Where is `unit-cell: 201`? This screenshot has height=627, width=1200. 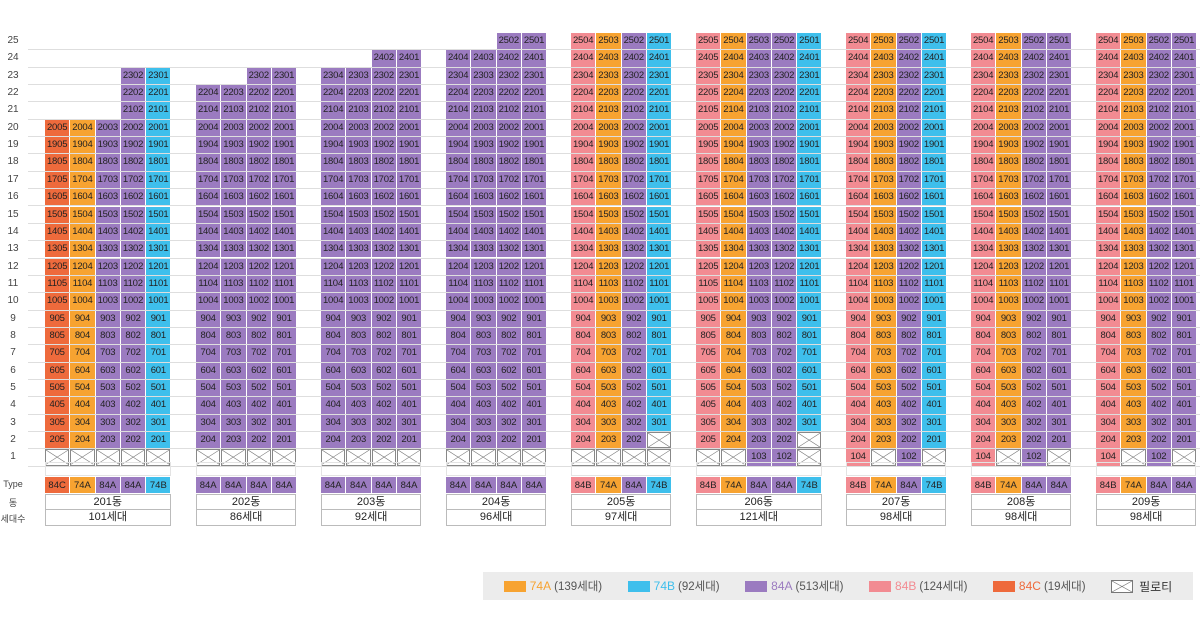
unit-cell: 201 is located at coordinates (534, 440).